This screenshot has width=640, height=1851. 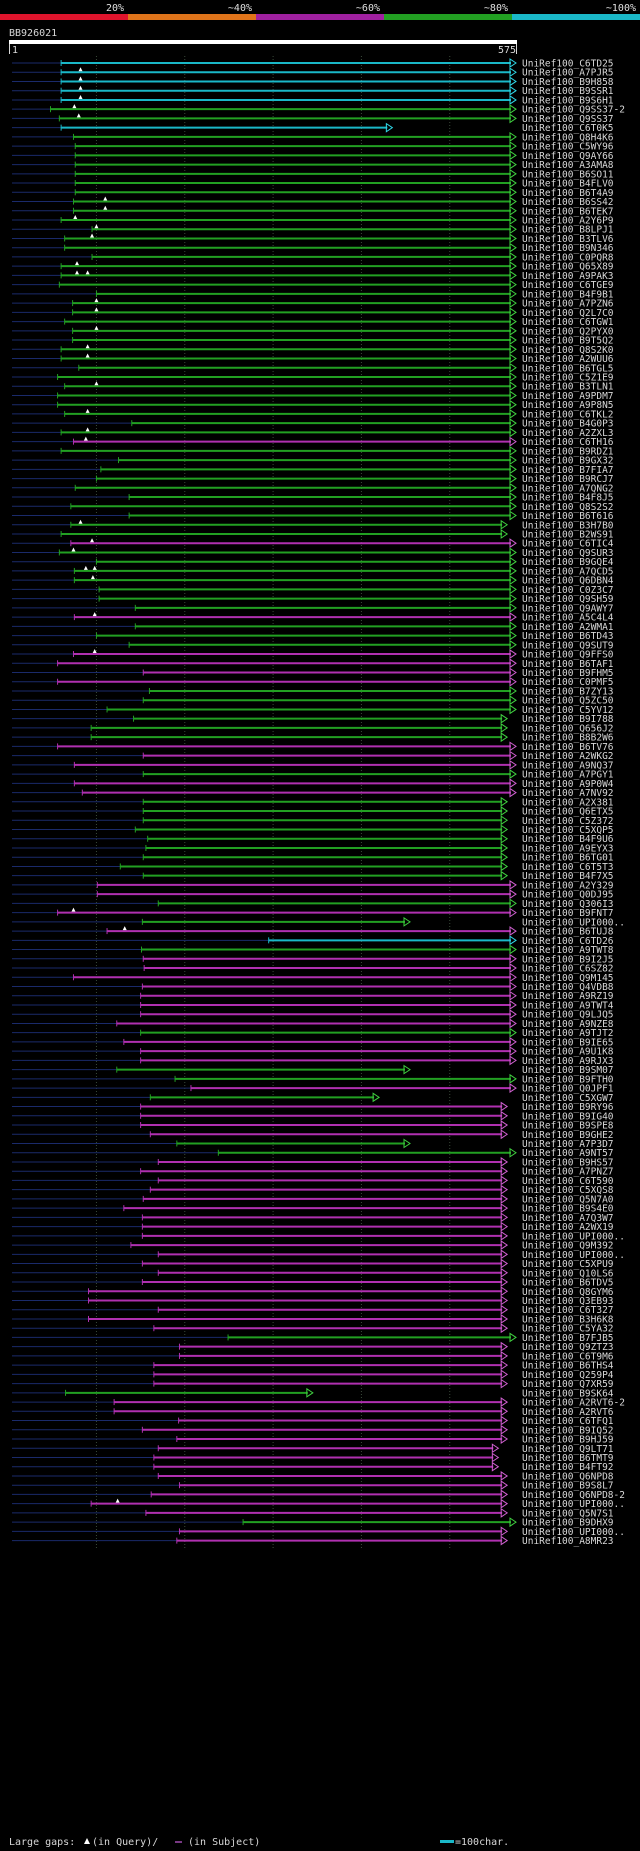 What do you see at coordinates (313, 322) in the screenshot?
I see `hit-row: UniRef100_C6TGW1` at bounding box center [313, 322].